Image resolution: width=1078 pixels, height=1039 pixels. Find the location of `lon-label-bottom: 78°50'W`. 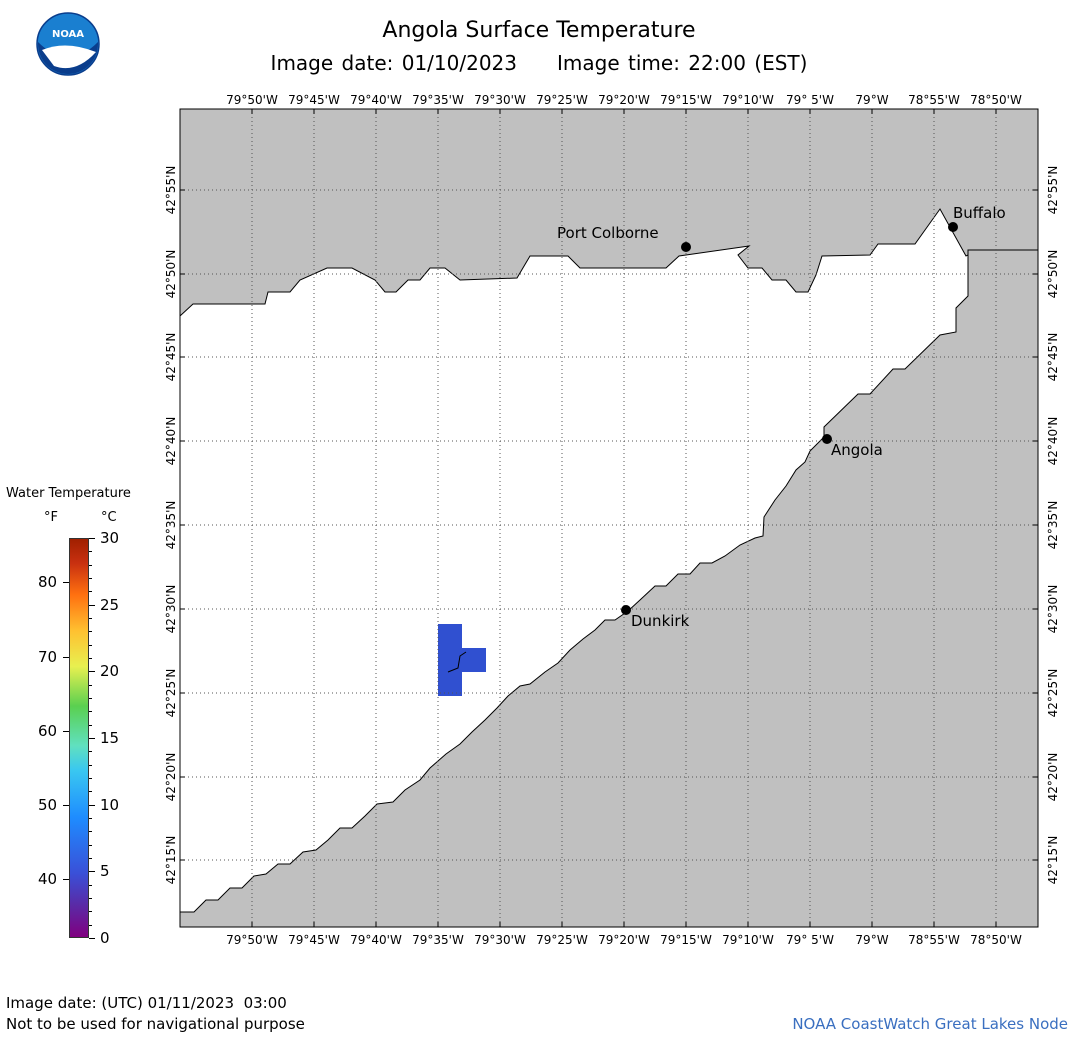

lon-label-bottom: 78°50'W is located at coordinates (996, 940).